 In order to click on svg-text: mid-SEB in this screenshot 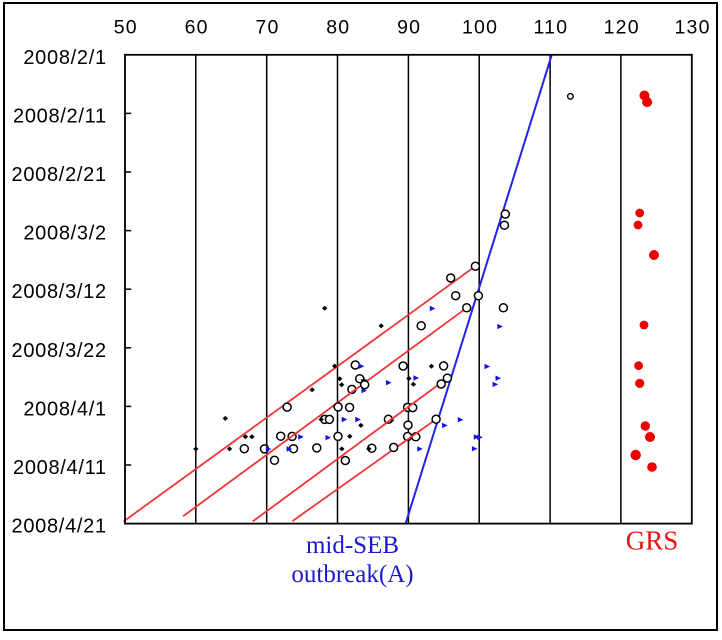, I will do `click(352, 545)`.